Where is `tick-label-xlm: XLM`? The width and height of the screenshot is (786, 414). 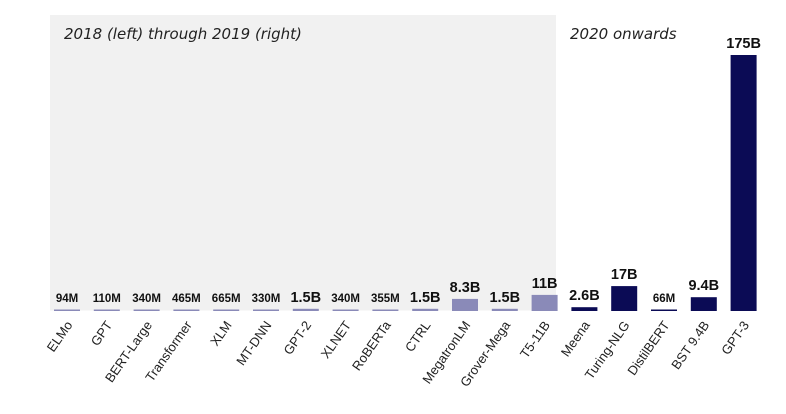 tick-label-xlm: XLM is located at coordinates (221, 333).